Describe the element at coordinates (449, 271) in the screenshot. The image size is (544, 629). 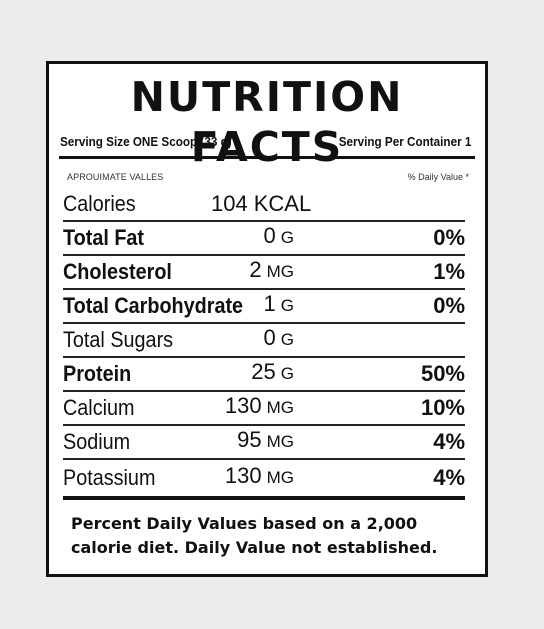
I see `nutrient-daily-value: 1%` at that location.